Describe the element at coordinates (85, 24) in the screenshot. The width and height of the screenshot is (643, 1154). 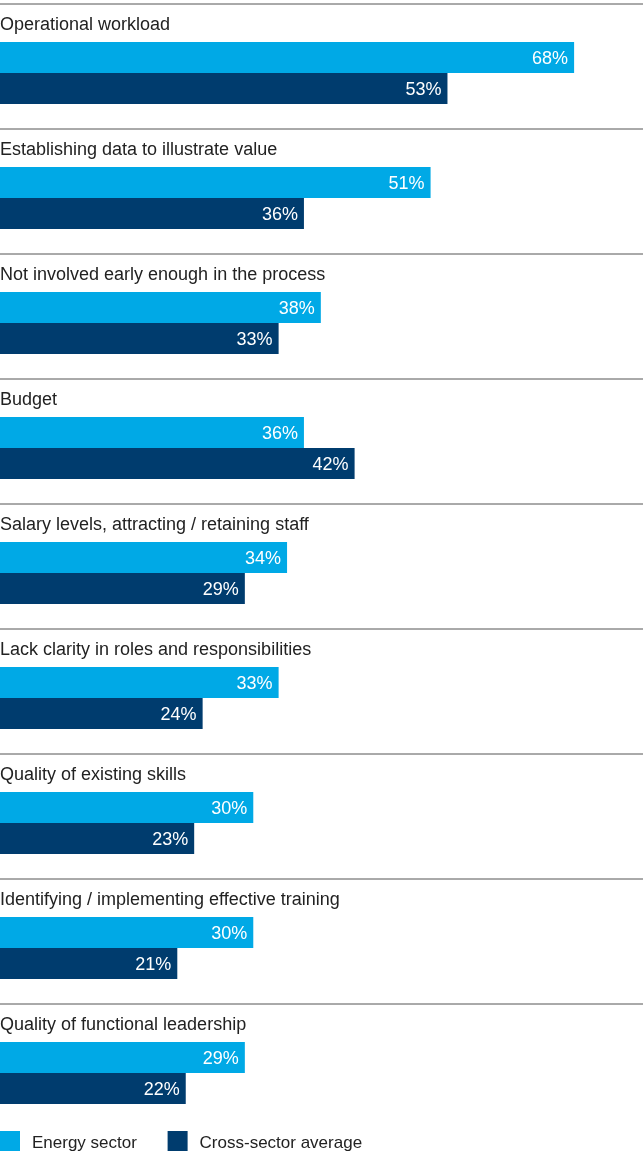
I see `y-tick-label: Operational workload` at that location.